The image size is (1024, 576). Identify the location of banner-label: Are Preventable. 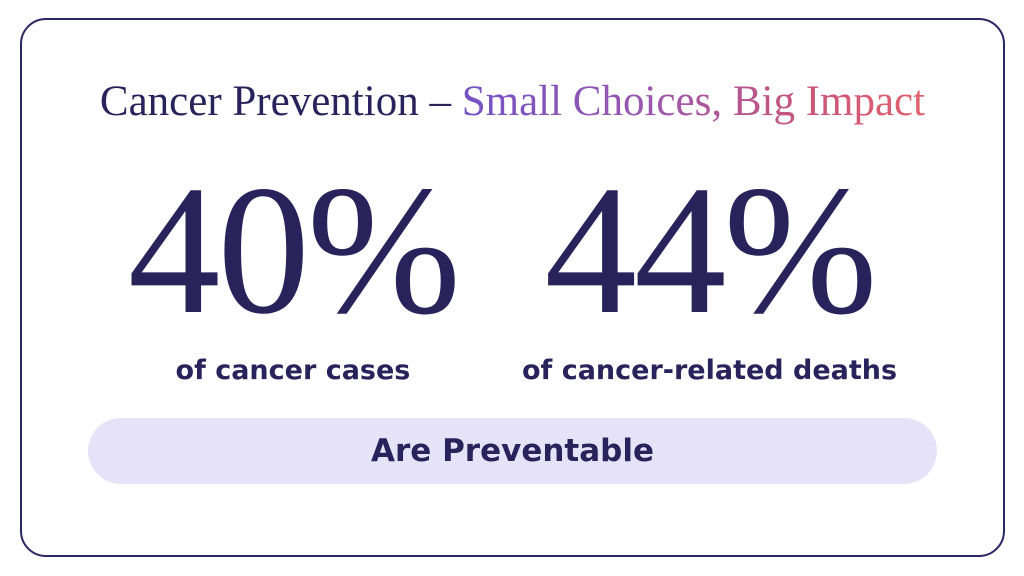
(512, 450).